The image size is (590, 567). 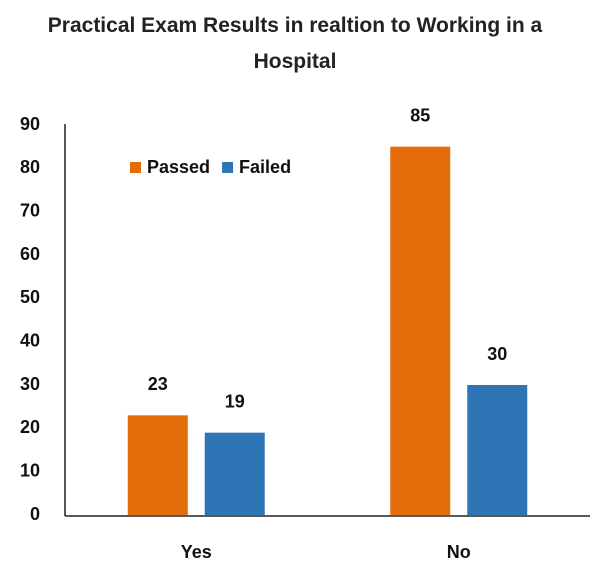 What do you see at coordinates (265, 167) in the screenshot?
I see `legend-label: Failed` at bounding box center [265, 167].